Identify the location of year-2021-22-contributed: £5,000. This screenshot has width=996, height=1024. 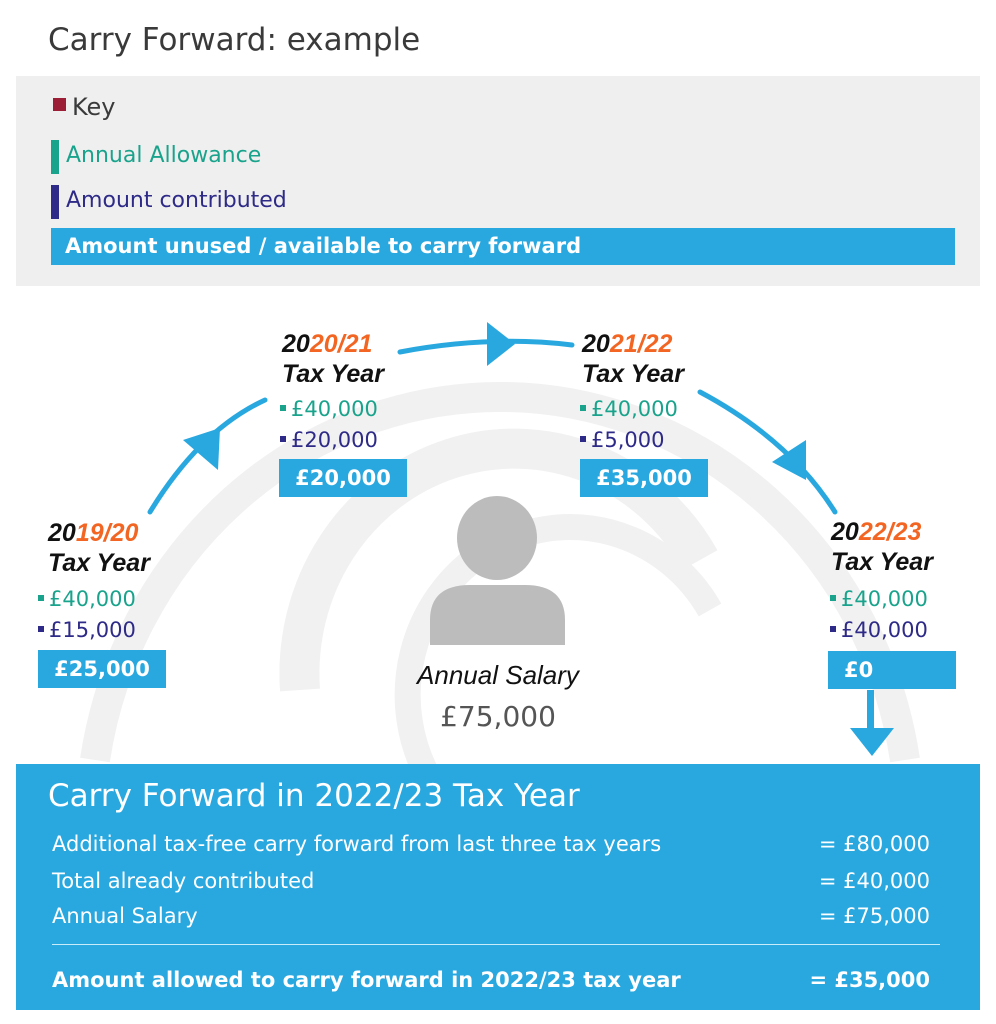
(622, 440).